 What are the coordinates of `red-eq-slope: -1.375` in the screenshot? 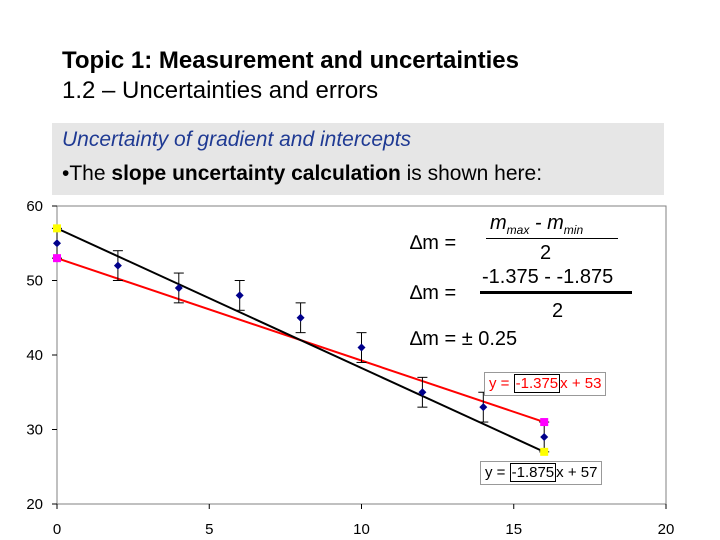 It's located at (537, 383).